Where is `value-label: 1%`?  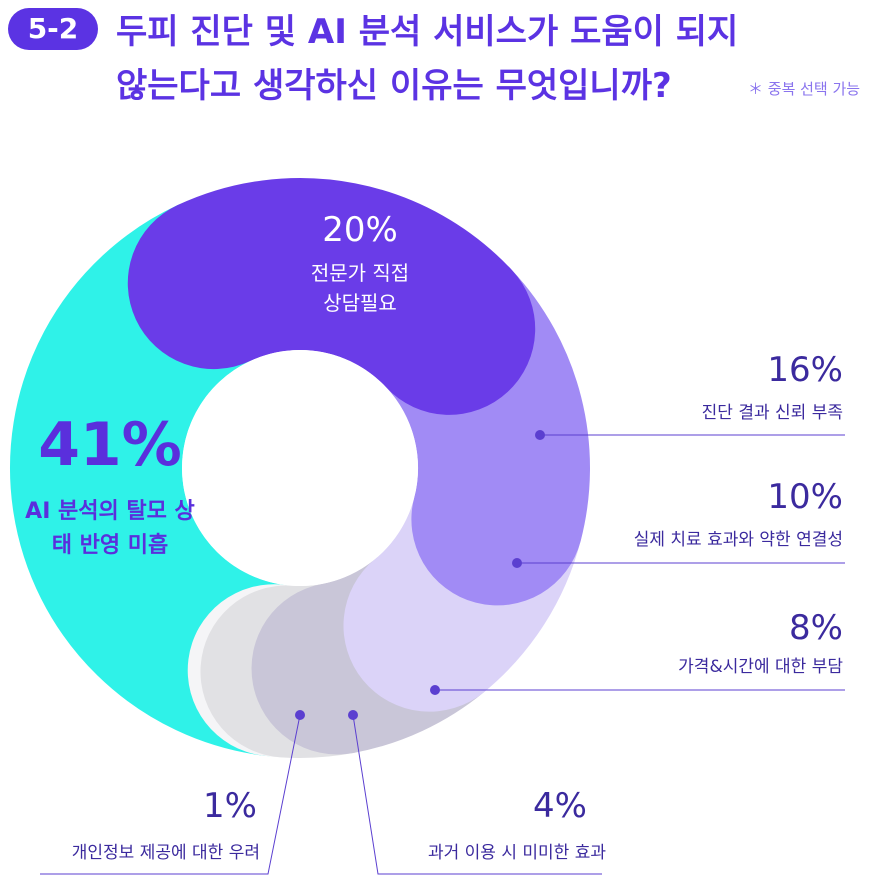
value-label: 1% is located at coordinates (230, 806).